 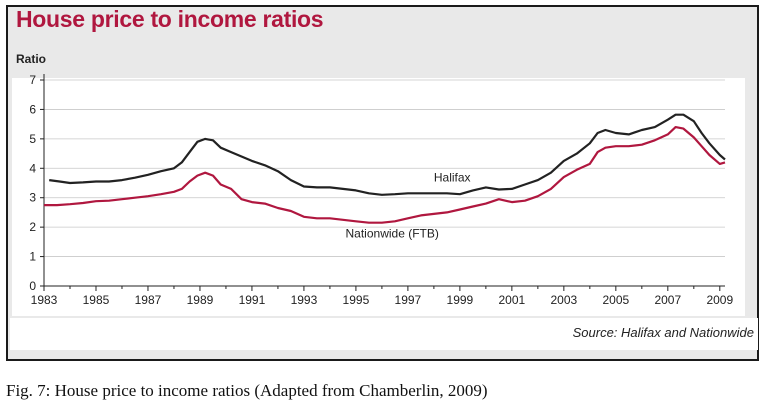 What do you see at coordinates (392, 233) in the screenshot?
I see `series-annotation: Nationwide (FTB)` at bounding box center [392, 233].